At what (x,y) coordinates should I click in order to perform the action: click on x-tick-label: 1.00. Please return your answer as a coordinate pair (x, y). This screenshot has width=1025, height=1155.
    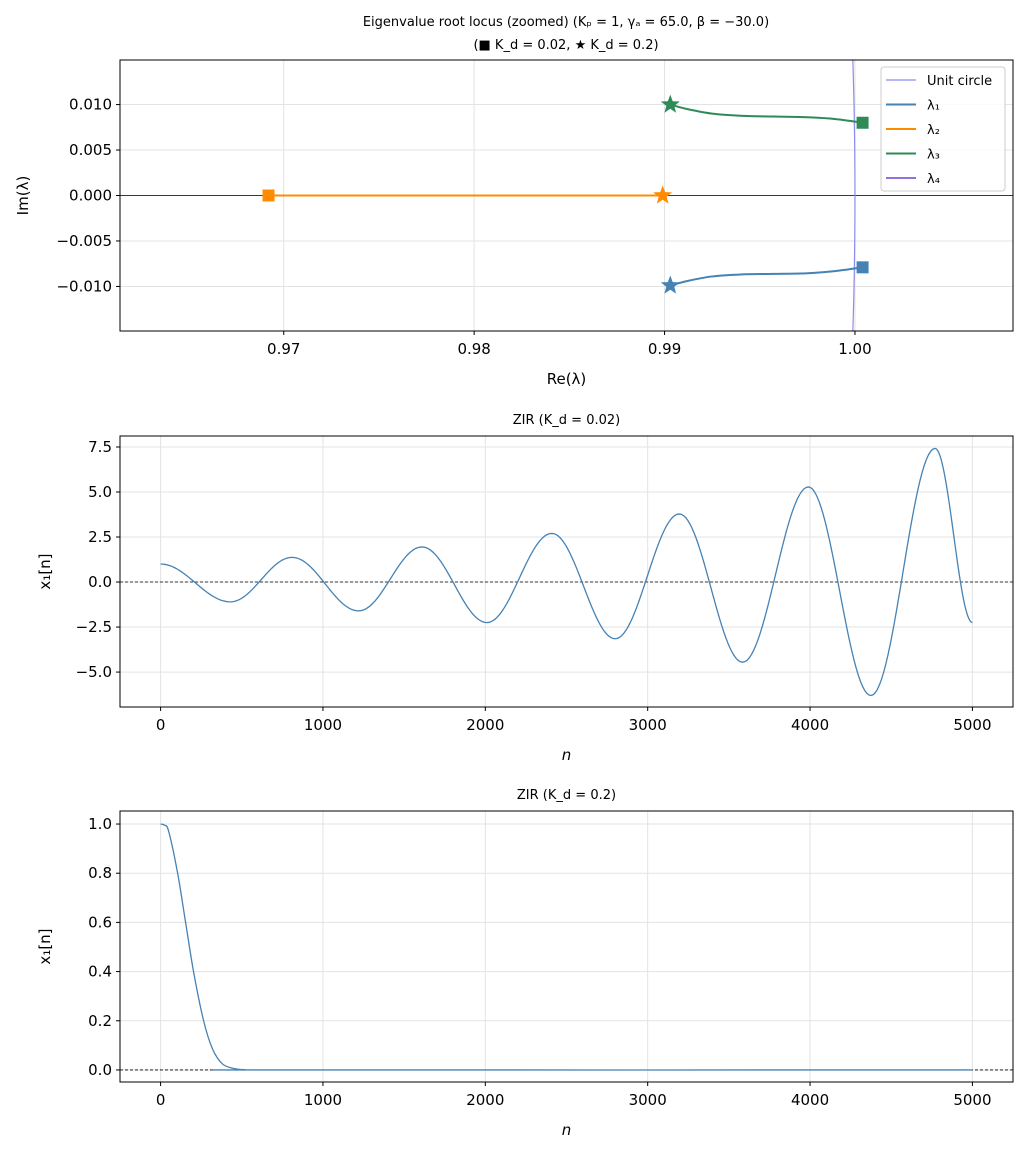
    Looking at the image, I should click on (854, 349).